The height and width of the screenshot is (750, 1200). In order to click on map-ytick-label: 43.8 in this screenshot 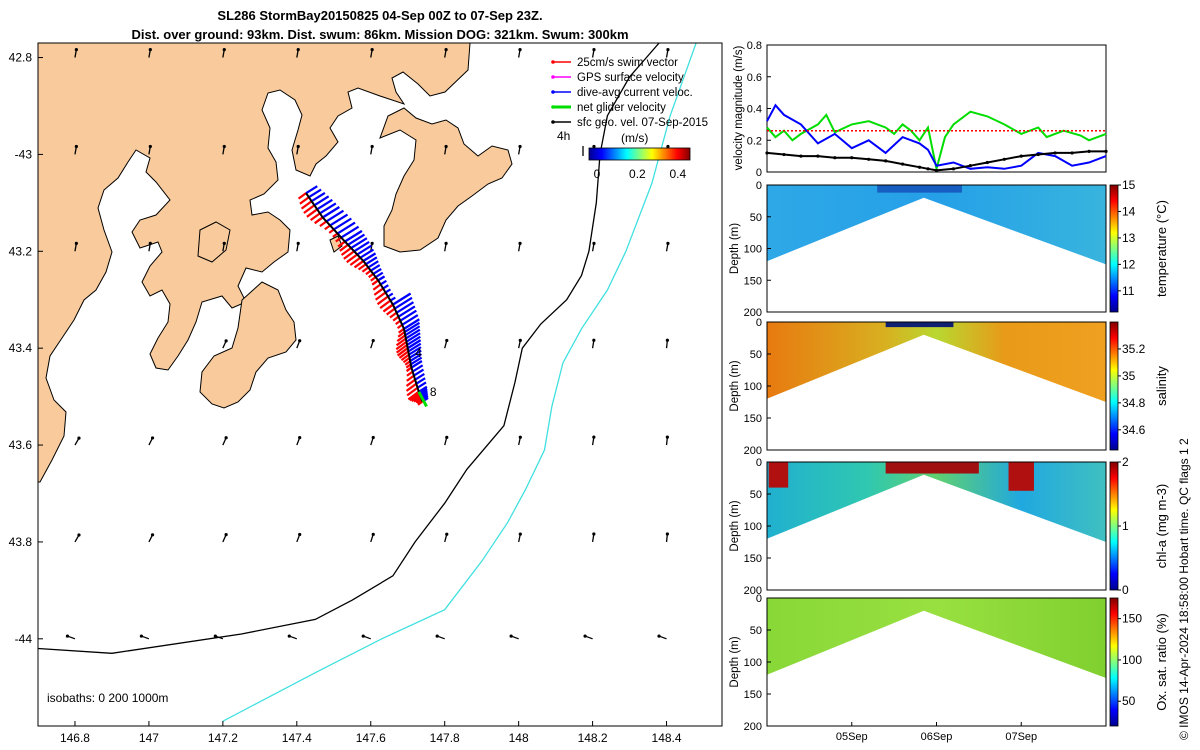, I will do `click(21, 542)`.